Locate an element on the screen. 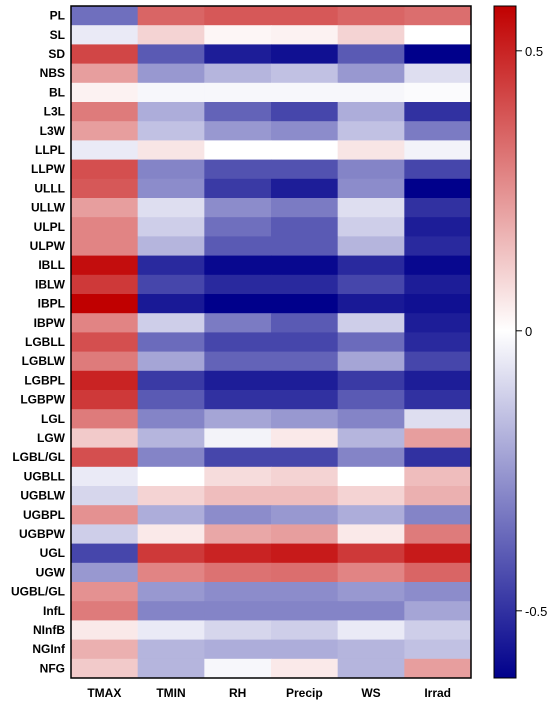 The width and height of the screenshot is (550, 710). heatmap-cell-UGBLW-TMIN is located at coordinates (171, 496).